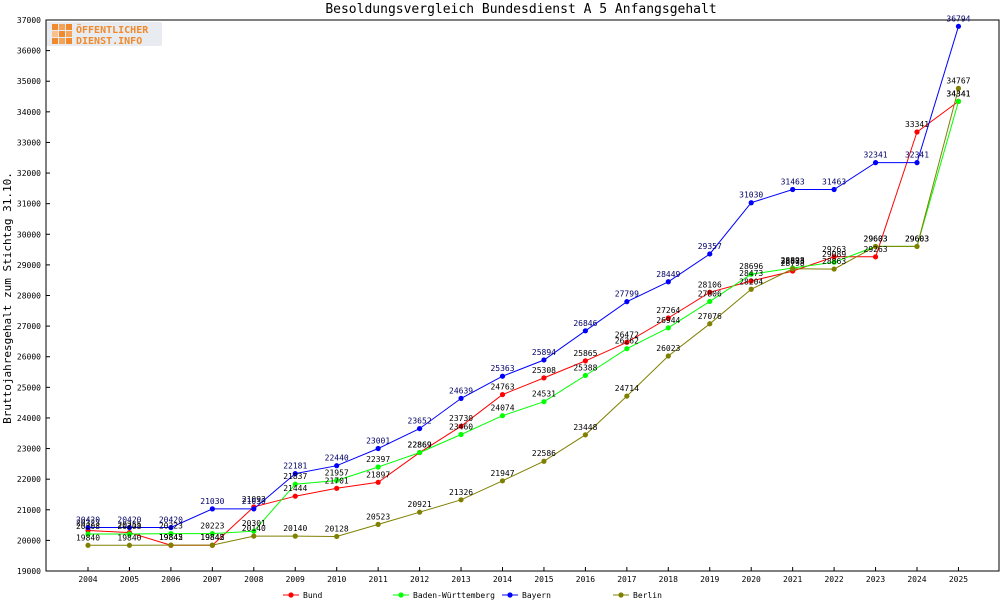  What do you see at coordinates (29, 418) in the screenshot?
I see `y-tick-label: 24000` at bounding box center [29, 418].